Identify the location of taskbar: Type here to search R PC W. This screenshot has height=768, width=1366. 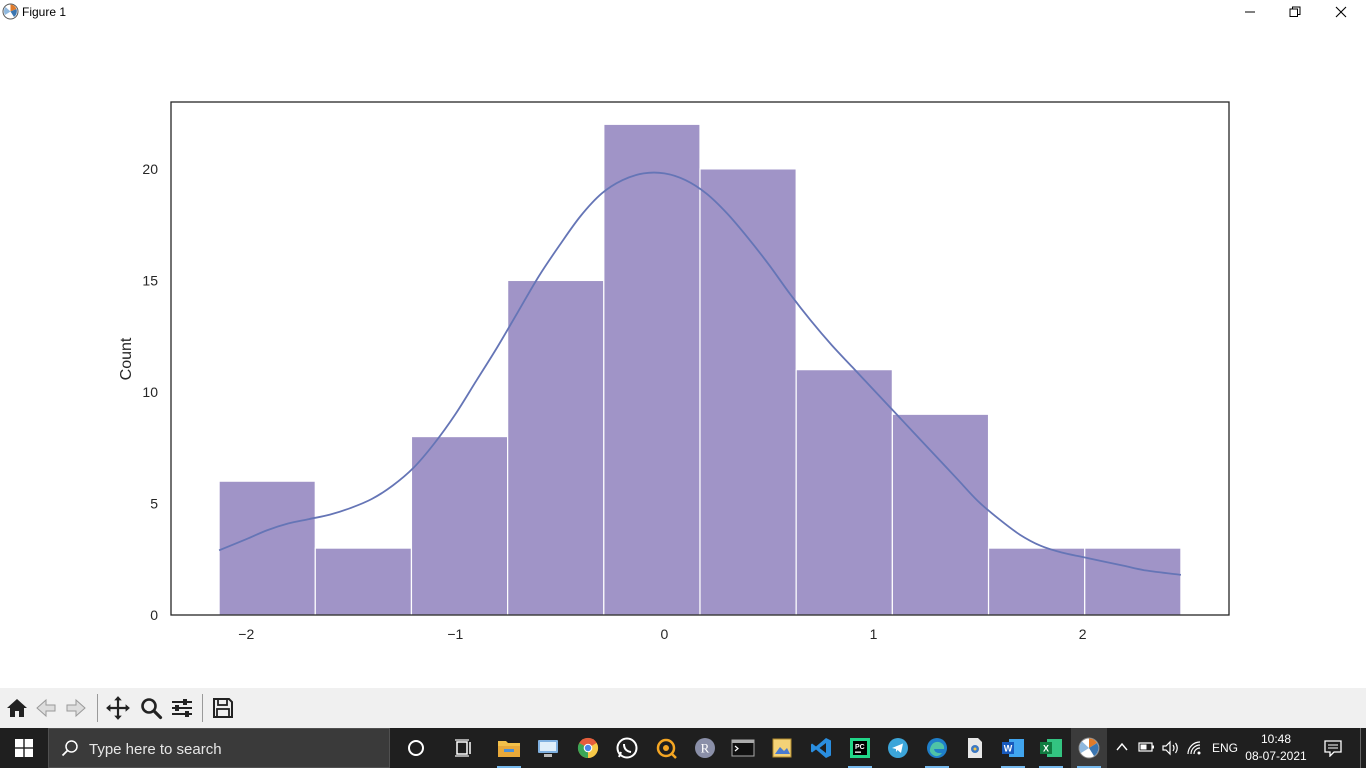
(683, 748).